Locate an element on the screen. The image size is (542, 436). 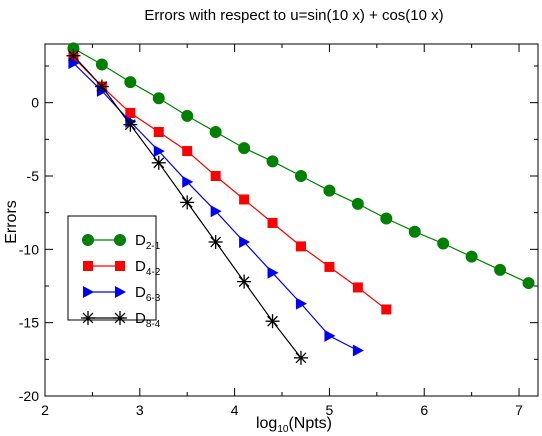
x-tick-label: 6 is located at coordinates (424, 410).